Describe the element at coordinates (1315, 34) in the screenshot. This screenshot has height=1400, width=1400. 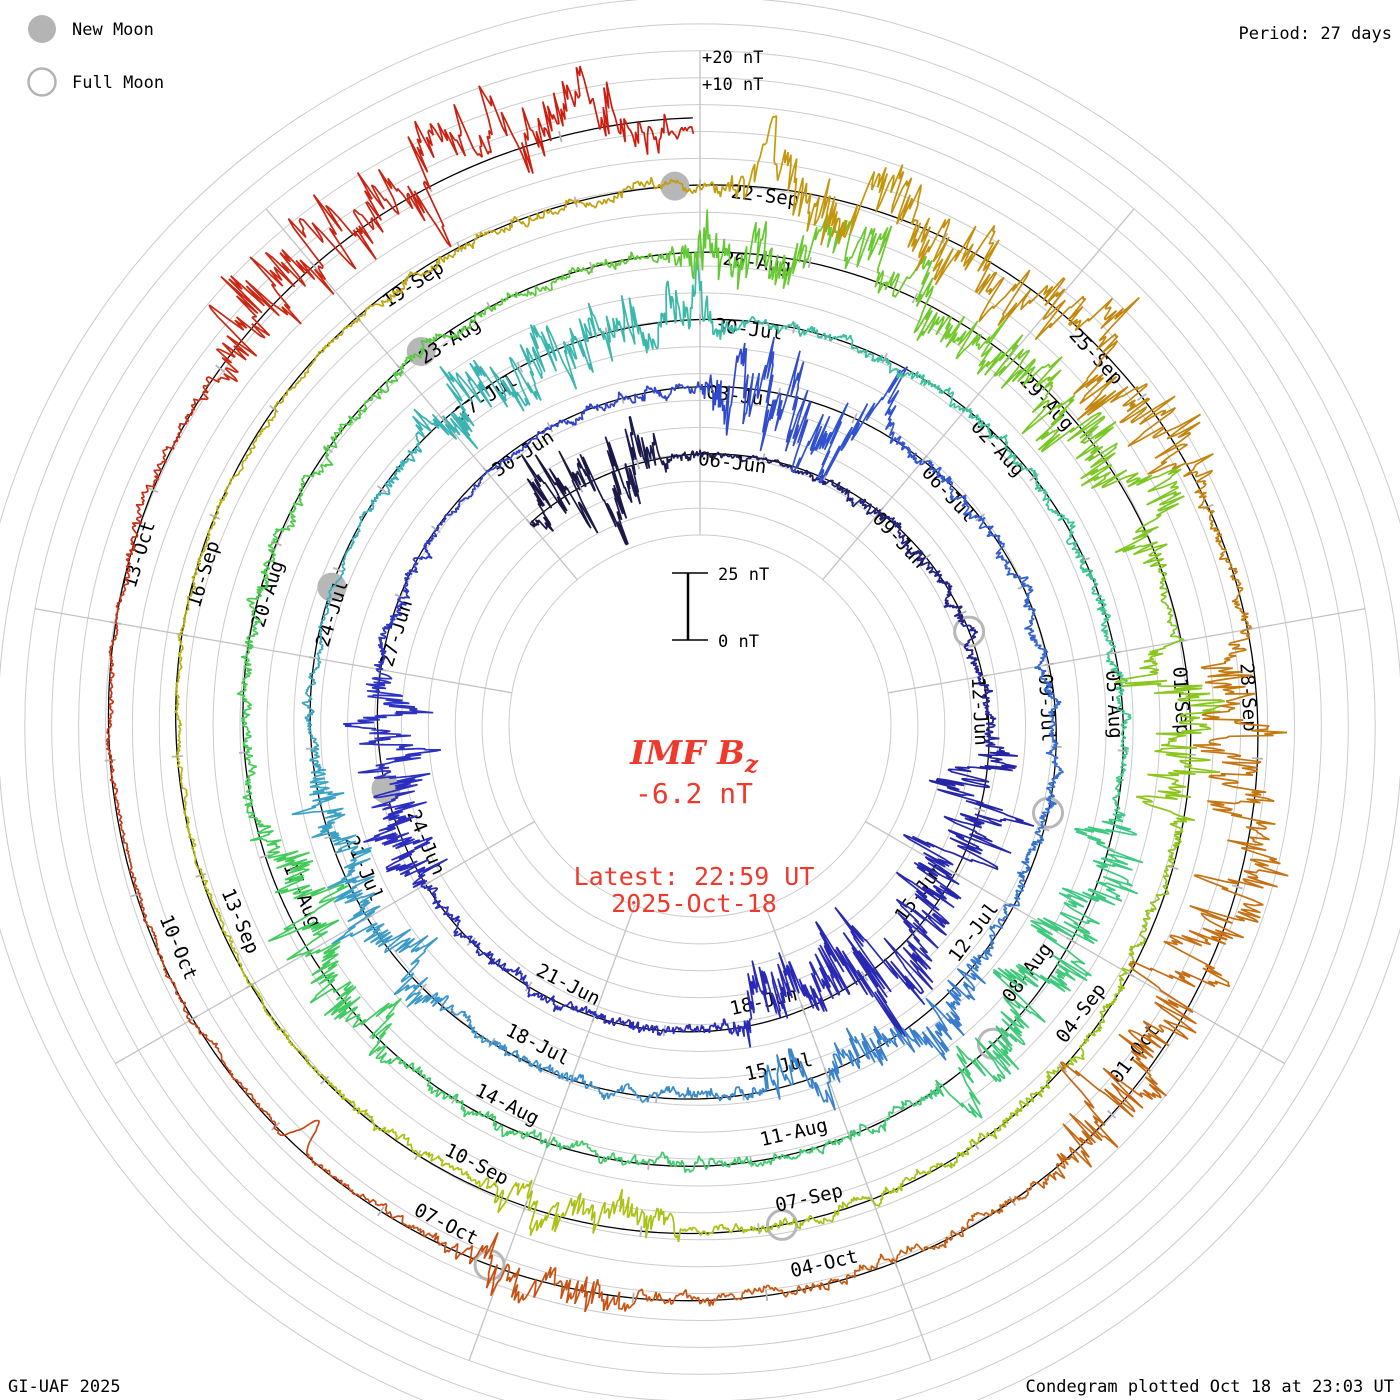
I see `period-label: Period: 27 days` at that location.